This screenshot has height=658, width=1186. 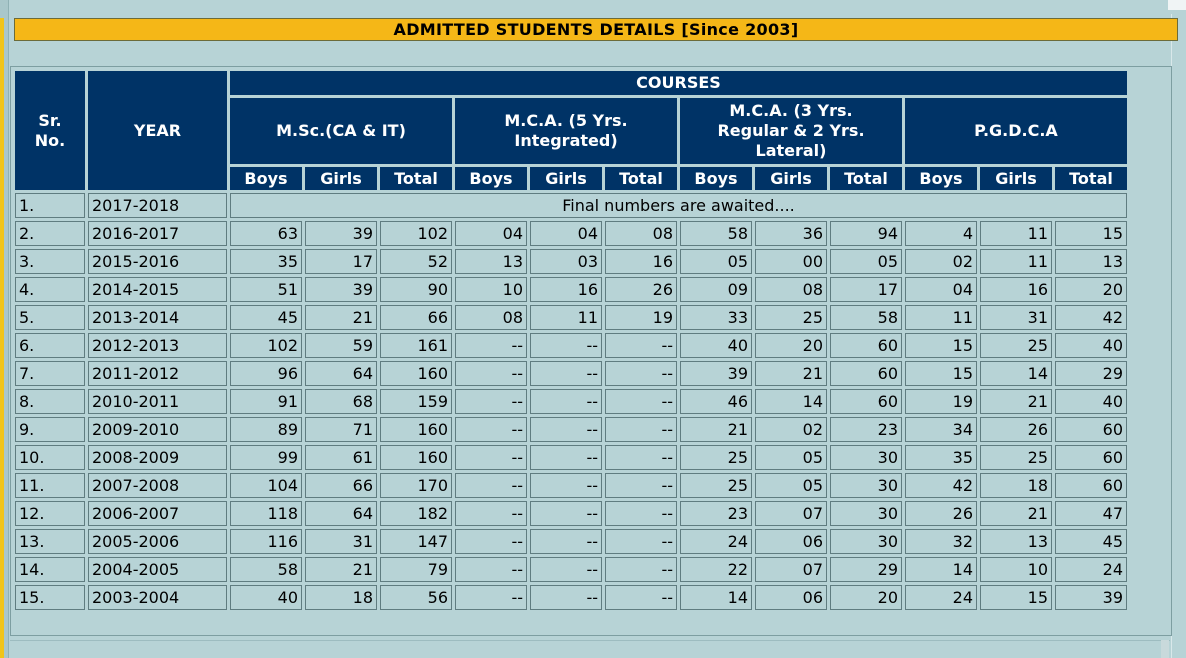 What do you see at coordinates (50, 457) in the screenshot?
I see `row-sr-no: 10.` at bounding box center [50, 457].